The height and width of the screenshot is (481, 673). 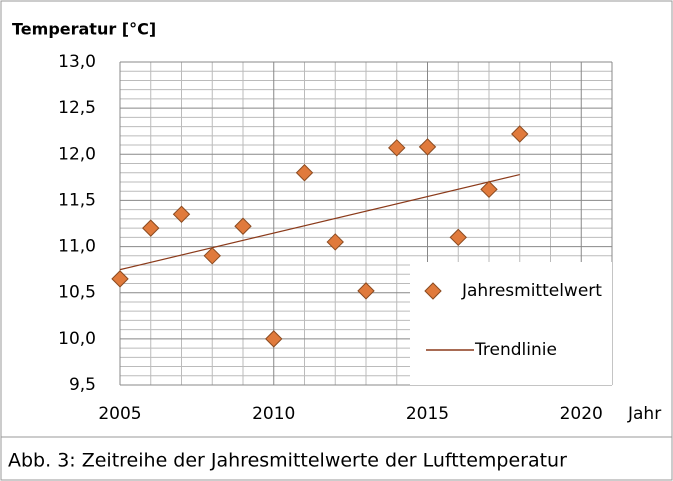 I want to click on y-tick-label: 12,5, so click(x=77, y=108).